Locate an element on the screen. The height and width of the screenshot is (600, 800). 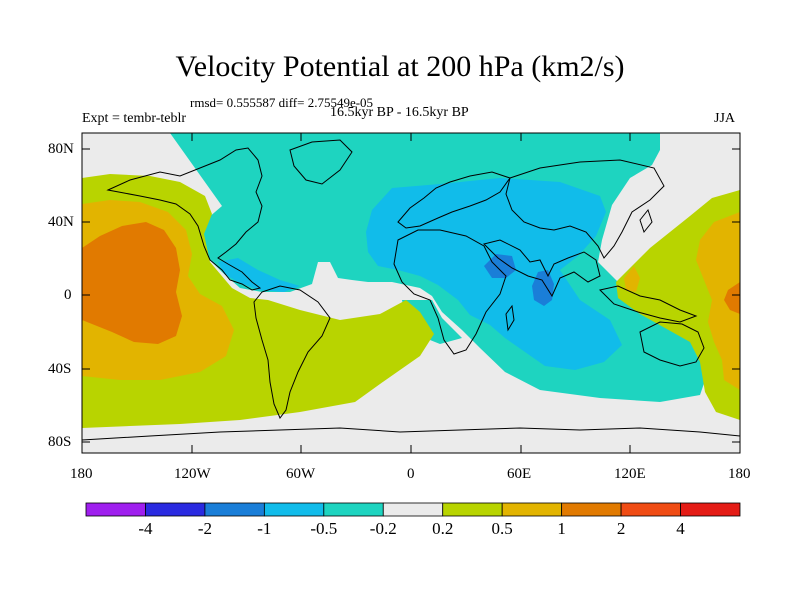
contour-gold-eastpacific is located at coordinates (718, 301).